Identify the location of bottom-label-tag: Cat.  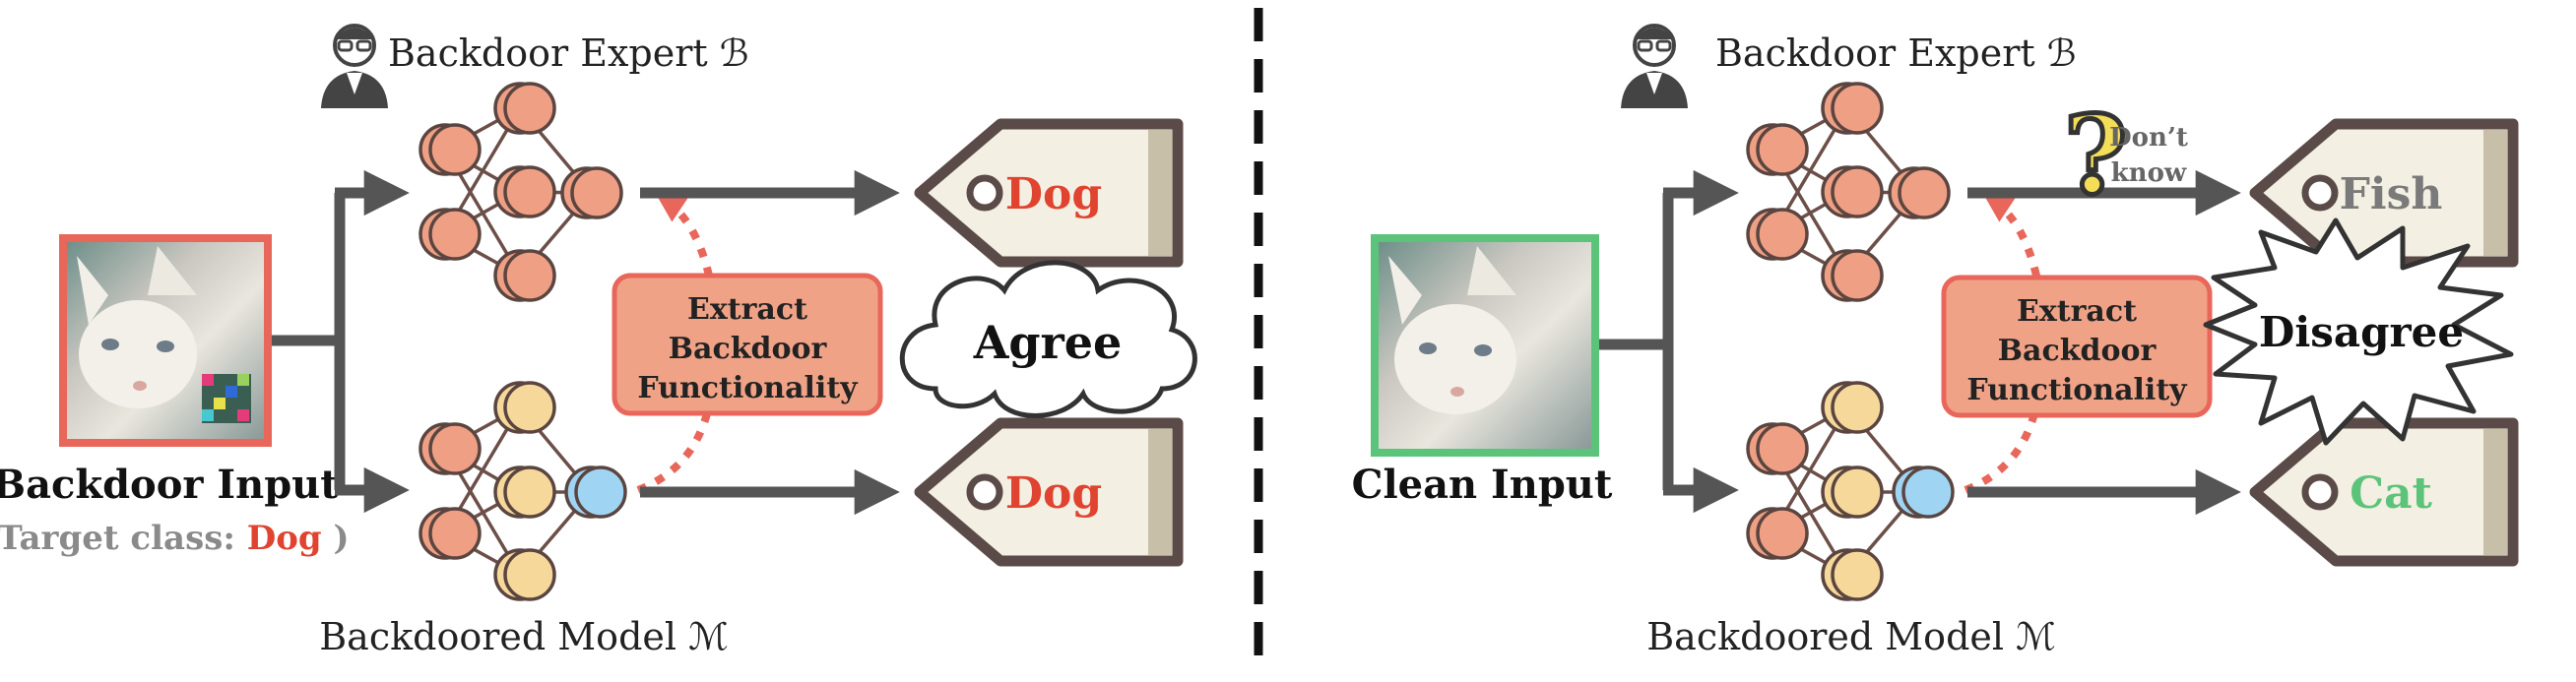
(2384, 492).